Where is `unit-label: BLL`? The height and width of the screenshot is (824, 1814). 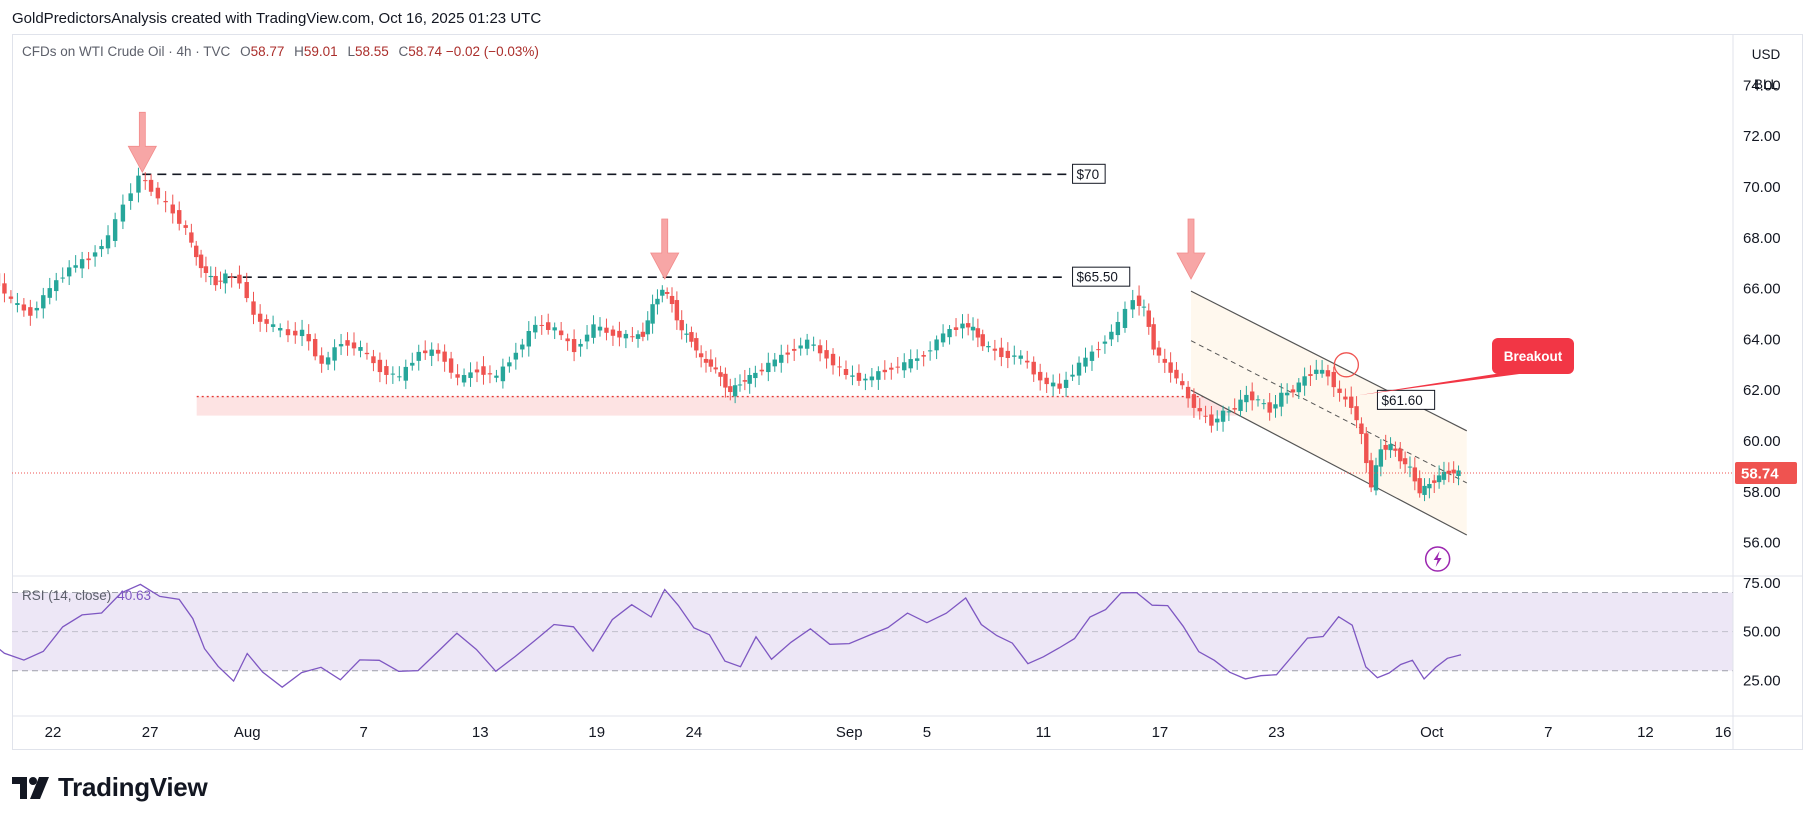
unit-label: BLL is located at coordinates (1766, 84).